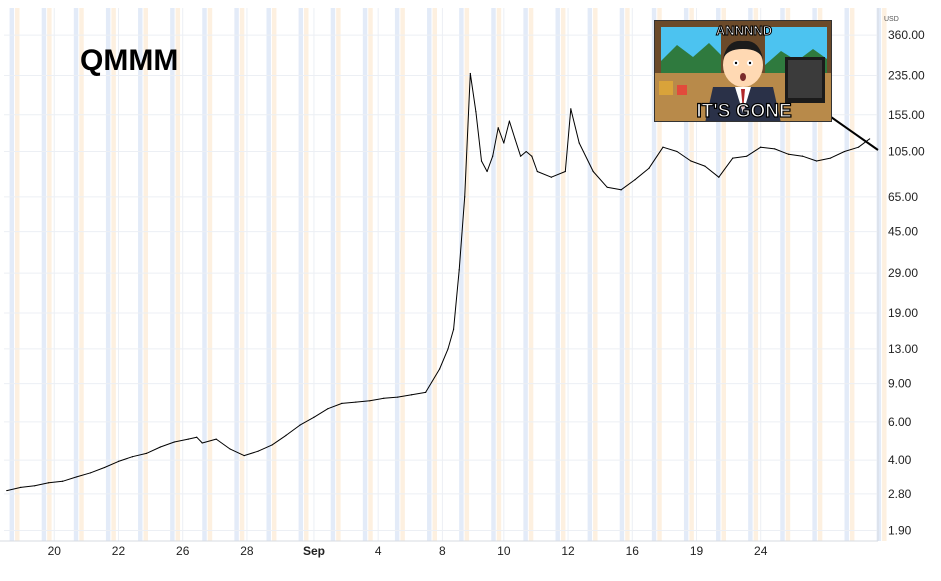 Image resolution: width=941 pixels, height=581 pixels. Describe the element at coordinates (761, 551) in the screenshot. I see `x-tick-label: 24` at that location.